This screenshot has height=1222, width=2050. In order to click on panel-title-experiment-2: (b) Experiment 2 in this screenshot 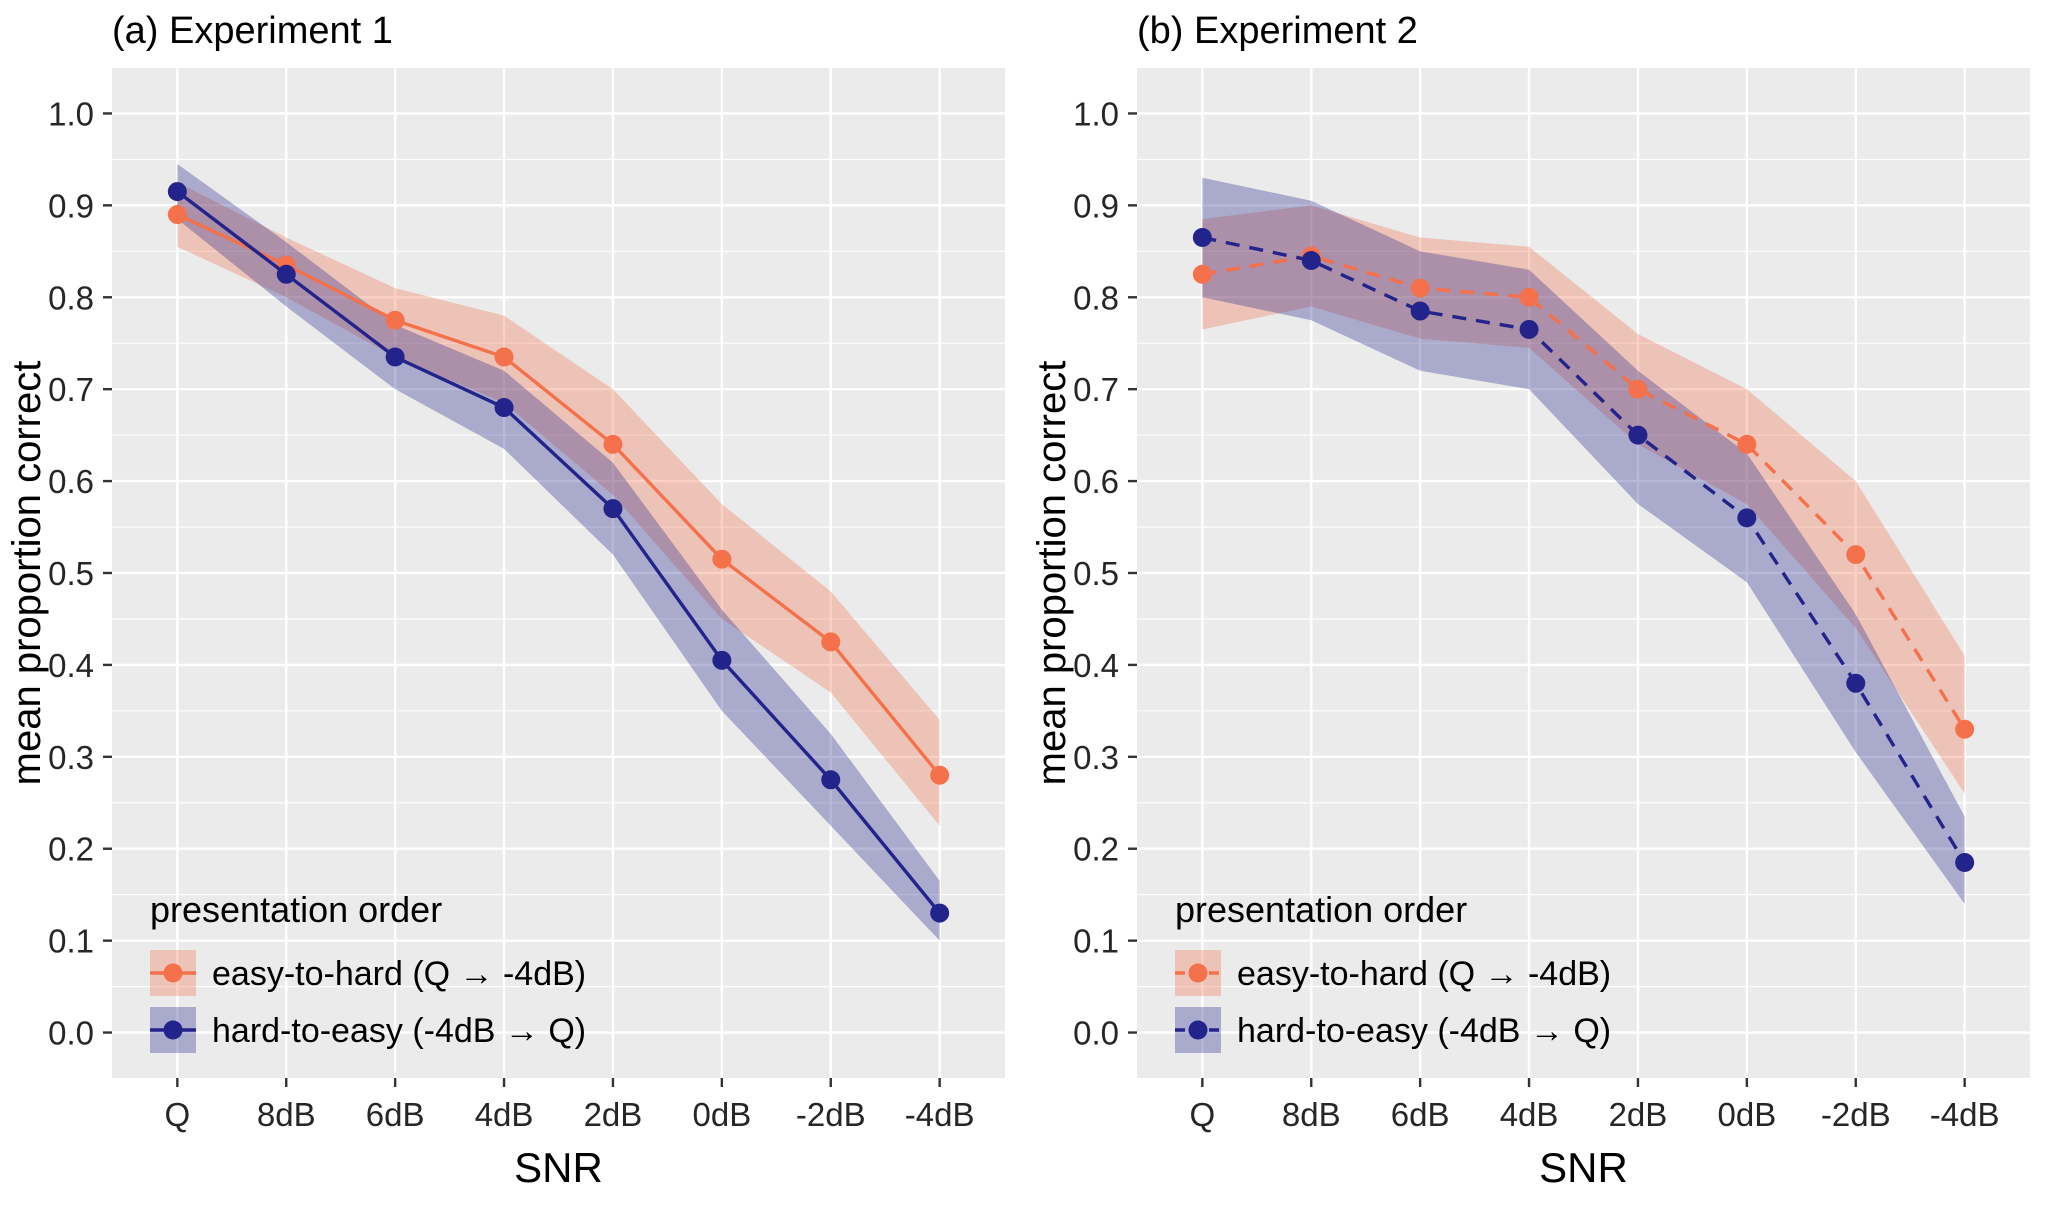, I will do `click(1277, 31)`.